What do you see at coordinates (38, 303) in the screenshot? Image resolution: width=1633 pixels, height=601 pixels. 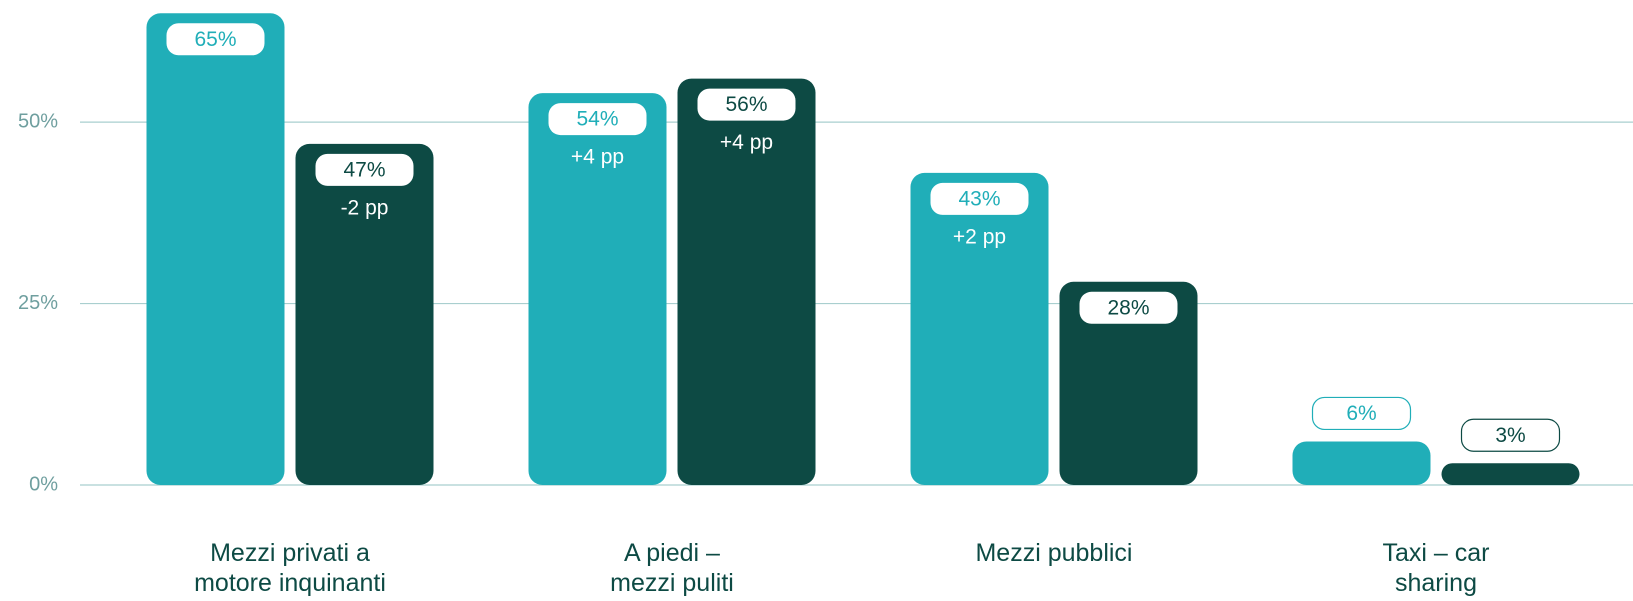 I see `y-tick-label: 25%` at bounding box center [38, 303].